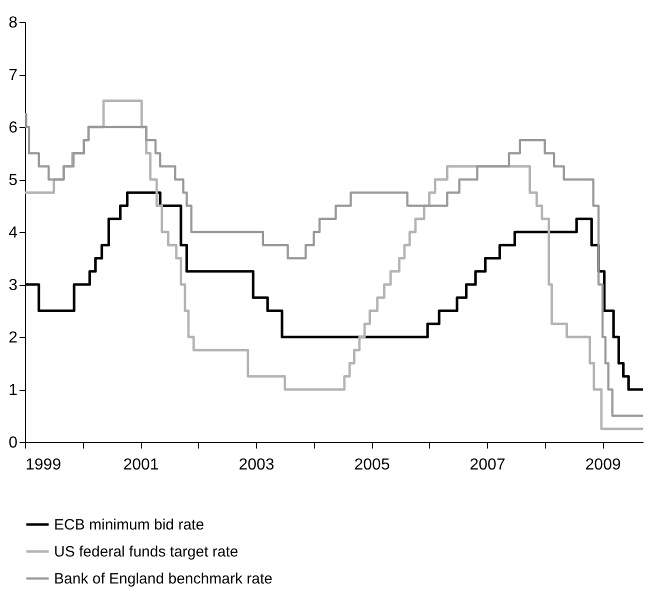  I want to click on y-tick-label: 3, so click(13, 285).